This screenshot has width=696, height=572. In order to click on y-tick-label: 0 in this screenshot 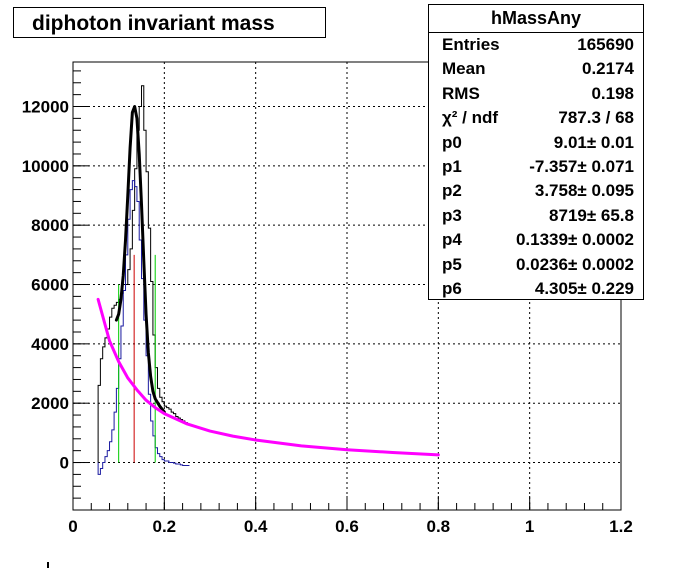, I will do `click(64, 463)`.